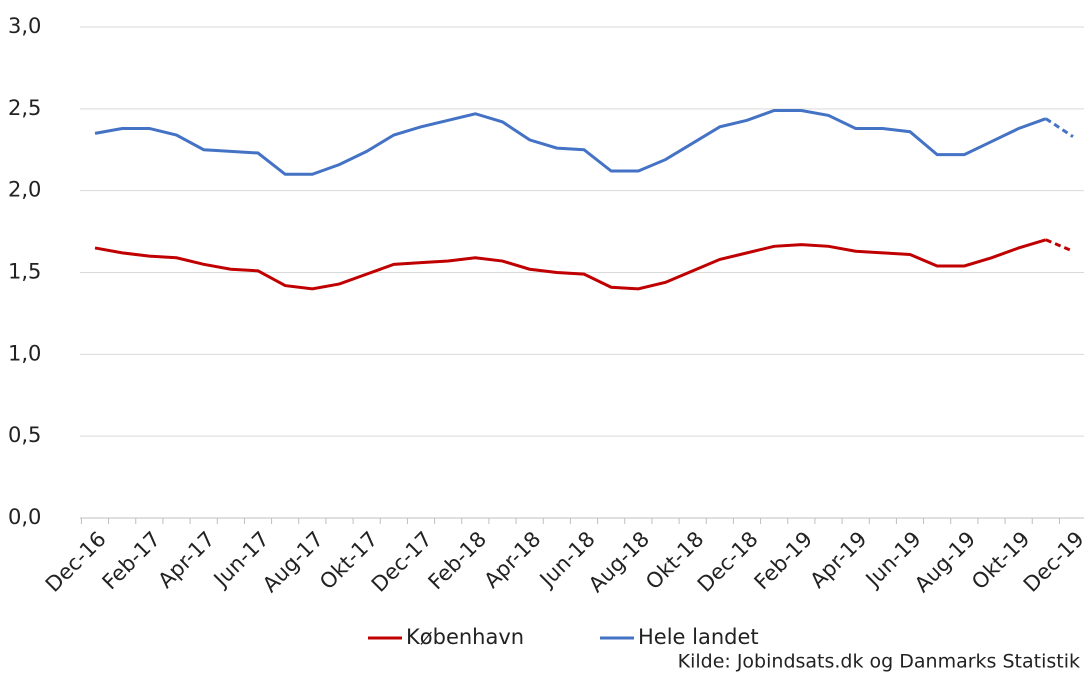 The height and width of the screenshot is (674, 1084). What do you see at coordinates (24, 272) in the screenshot?
I see `y-tick-label: 1,5` at bounding box center [24, 272].